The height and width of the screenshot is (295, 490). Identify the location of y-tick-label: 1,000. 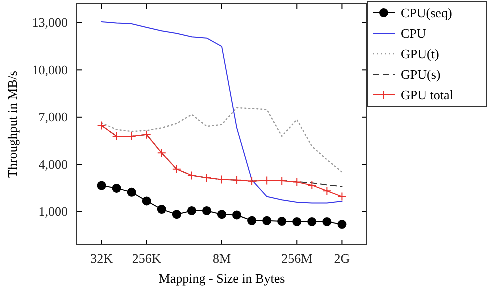
(53, 212).